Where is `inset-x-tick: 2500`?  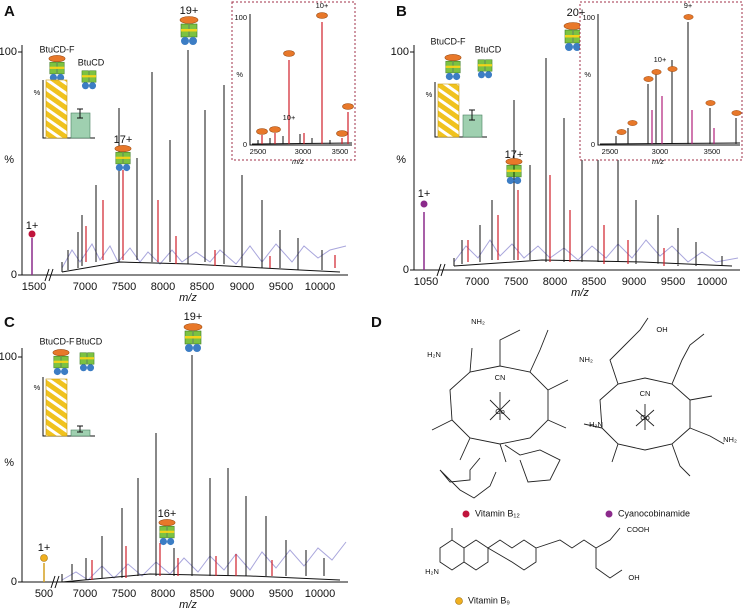
inset-x-tick: 2500 is located at coordinates (258, 151).